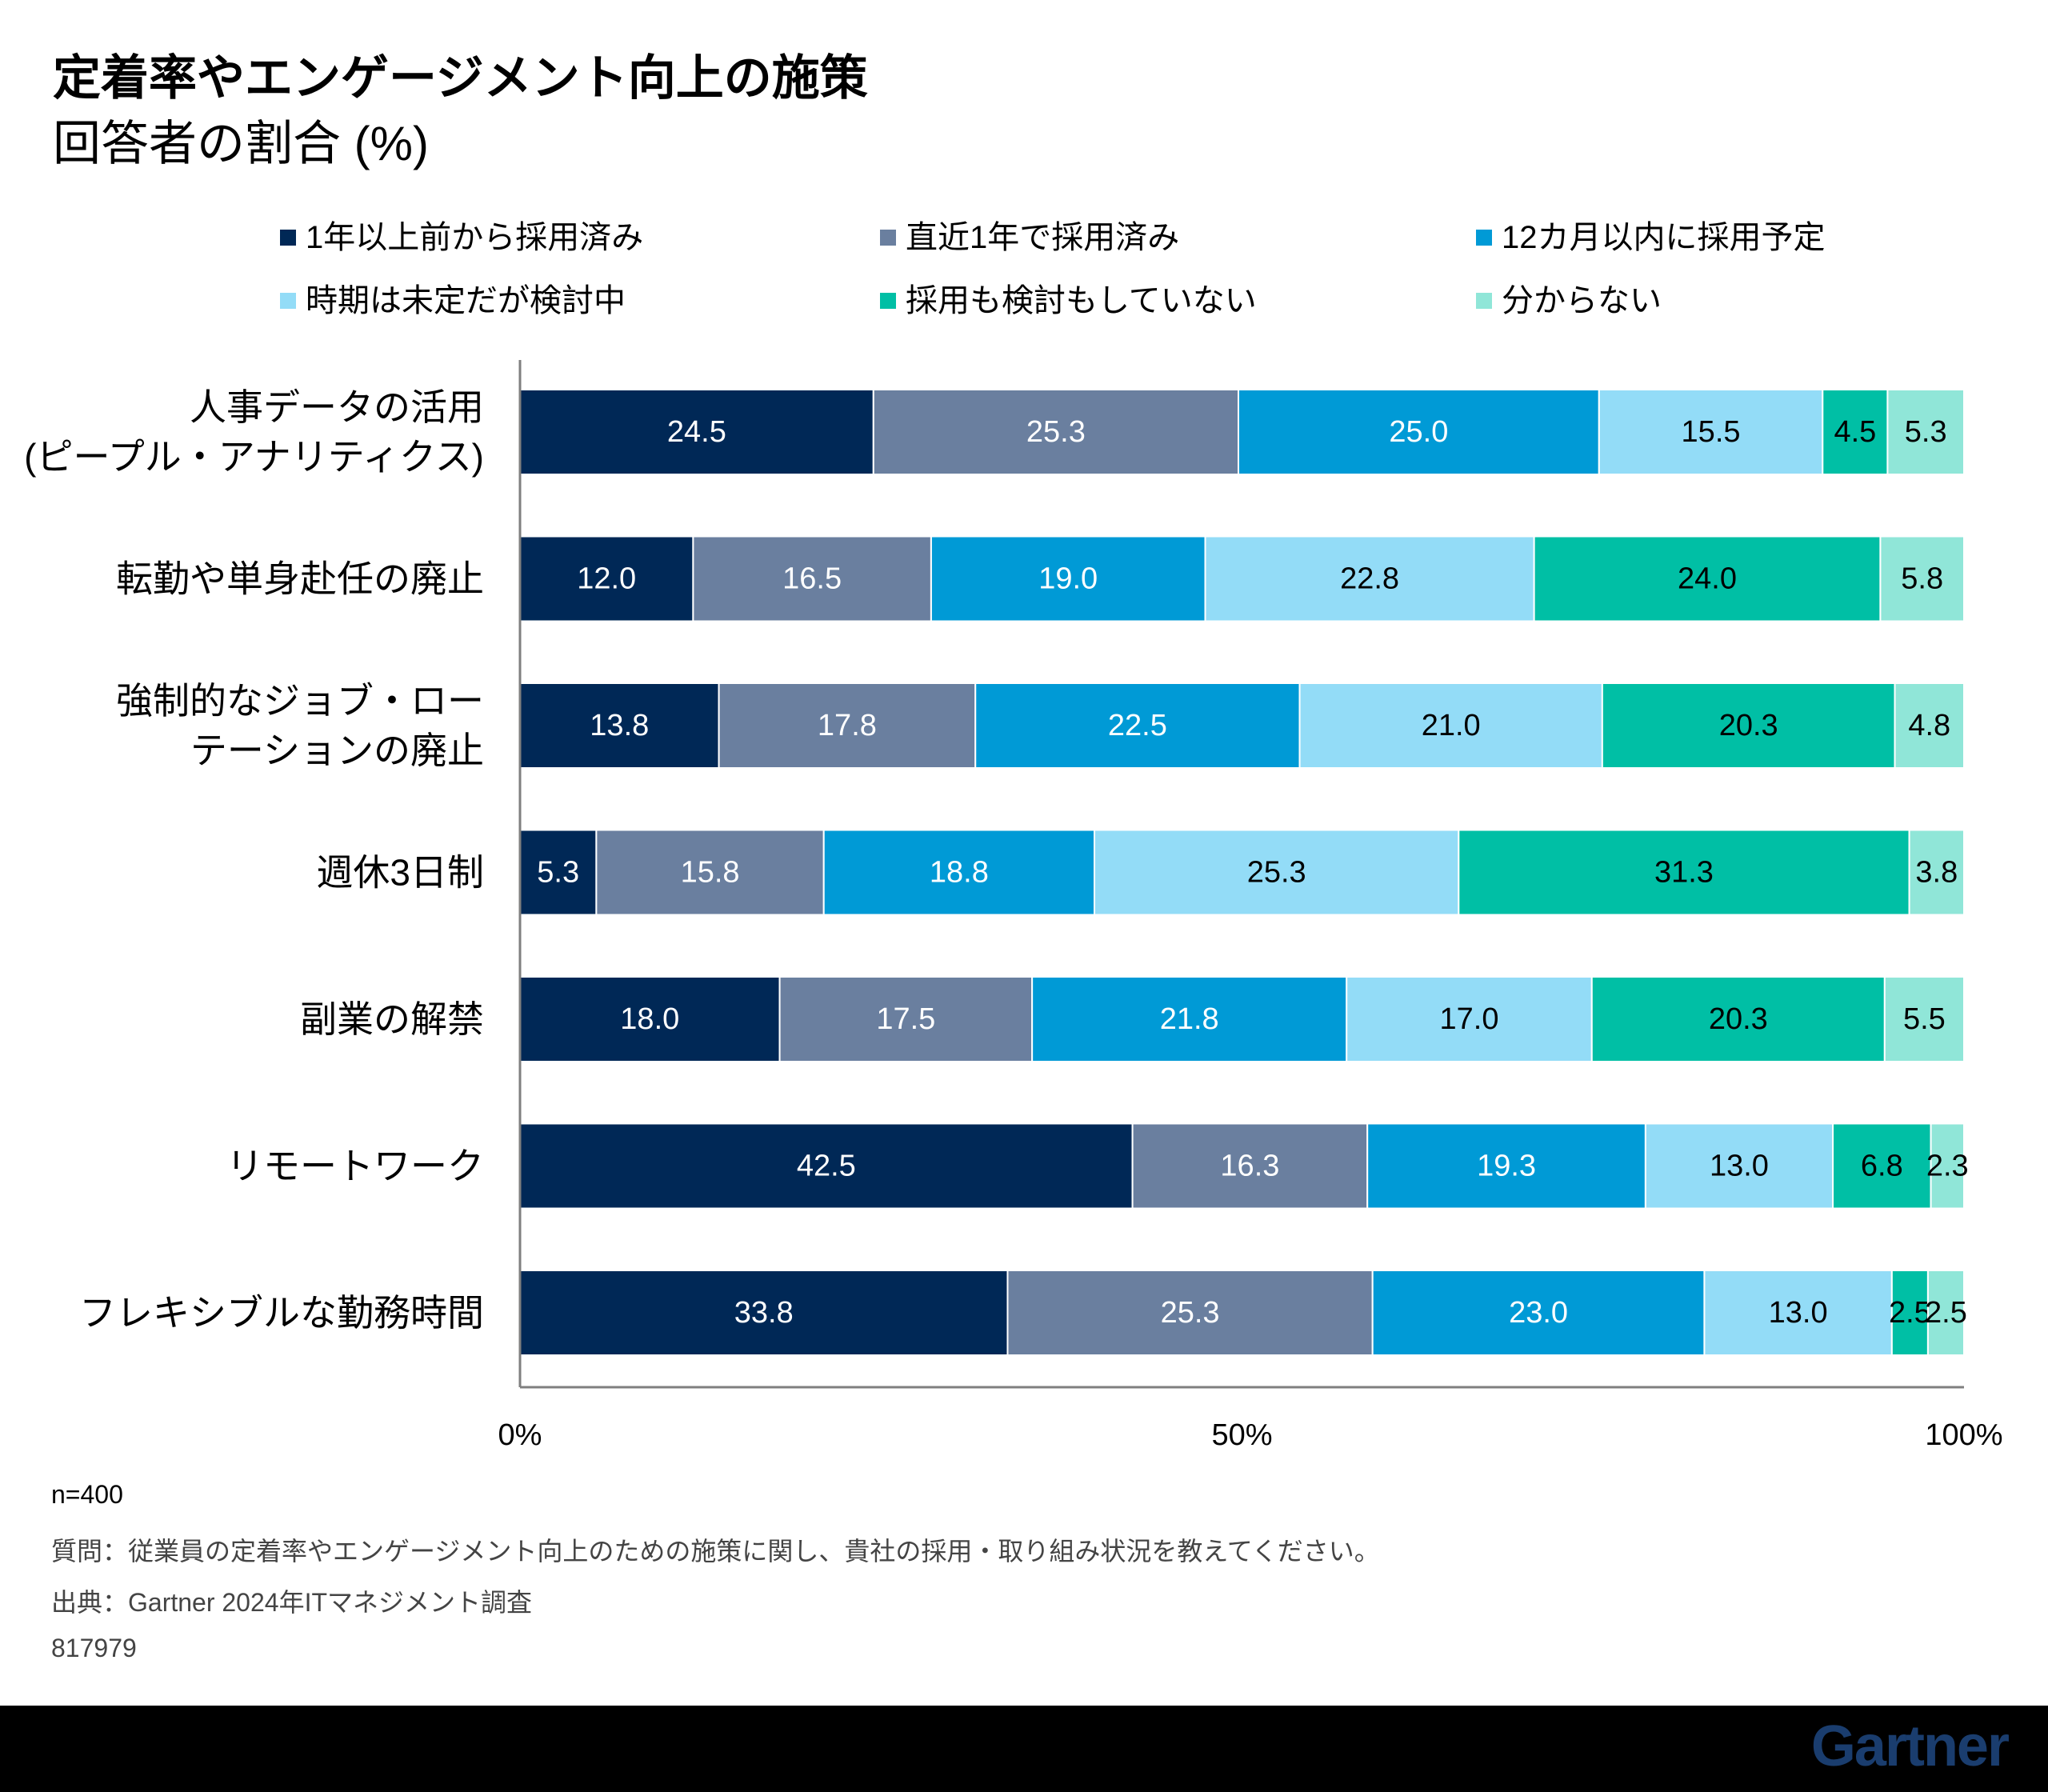  Describe the element at coordinates (606, 579) in the screenshot. I see `data-label: 12.0` at that location.